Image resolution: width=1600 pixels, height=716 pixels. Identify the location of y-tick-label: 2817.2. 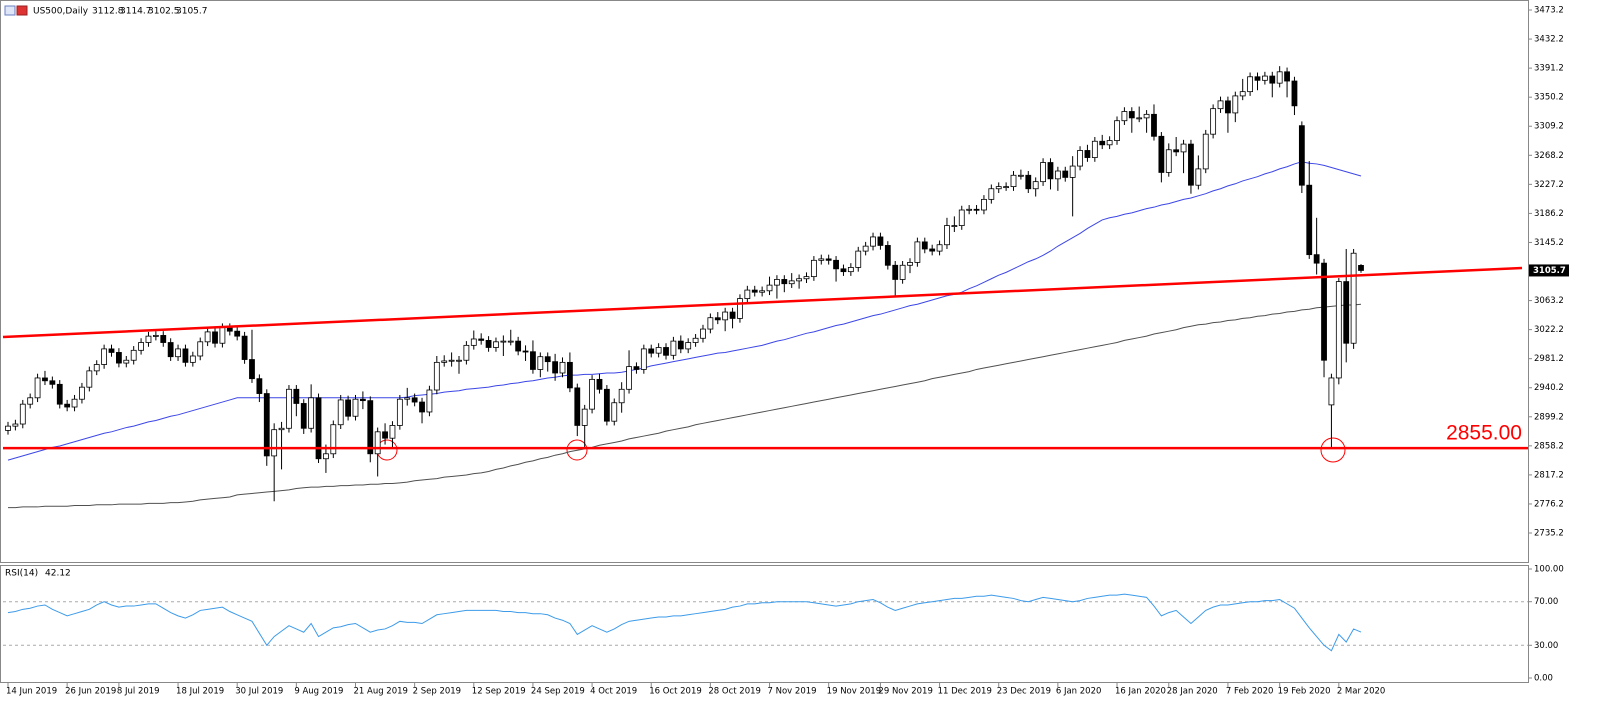
(1549, 475).